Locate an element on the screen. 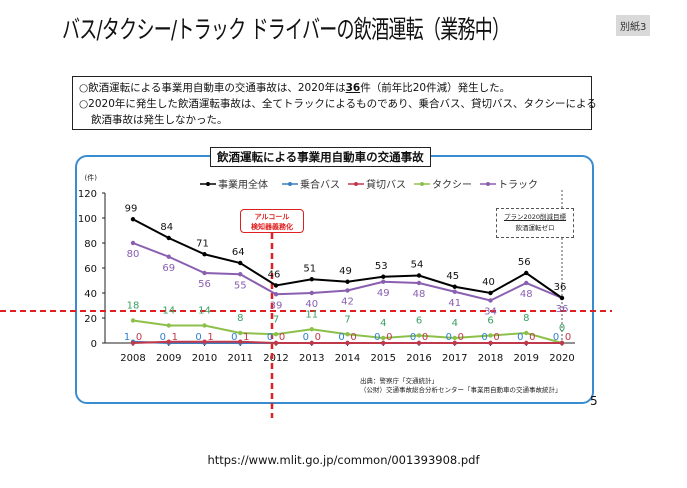 The height and width of the screenshot is (488, 687). annotation-text: 飲酒運転ゼロ is located at coordinates (535, 228).